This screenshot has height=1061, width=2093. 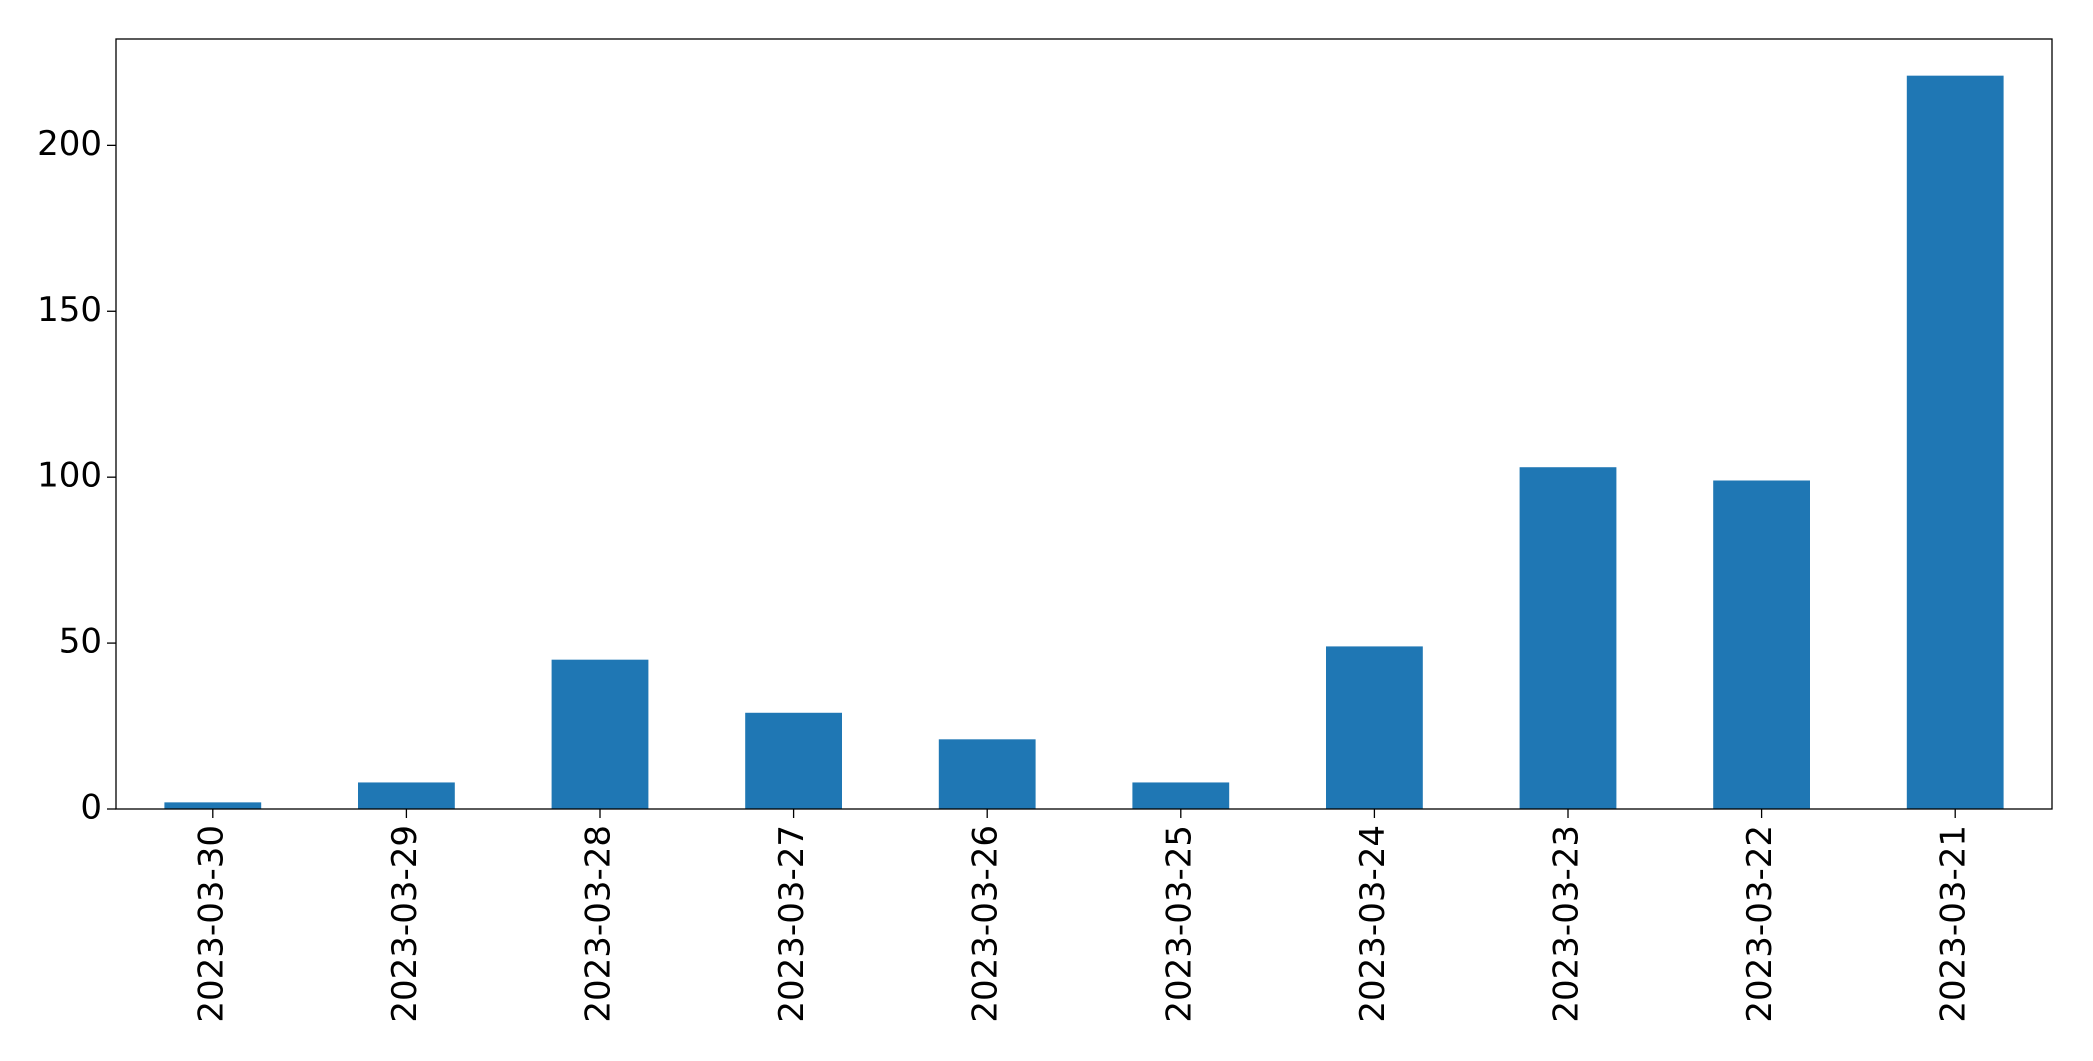 I want to click on x-tick-label: 2023-03-29, so click(x=405, y=924).